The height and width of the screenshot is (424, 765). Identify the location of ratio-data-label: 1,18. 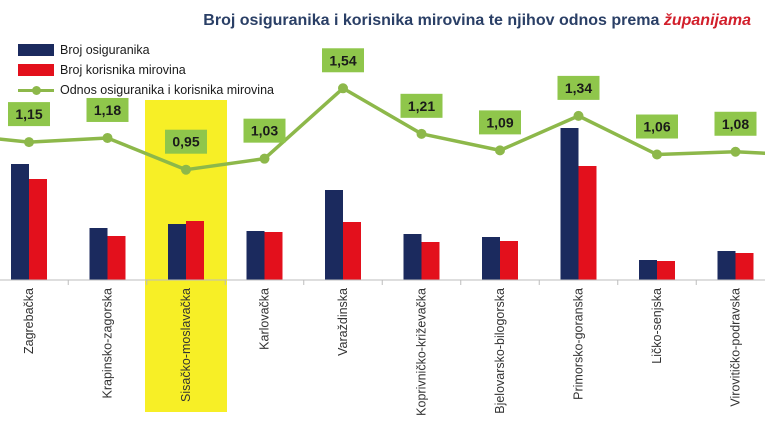
(107, 110).